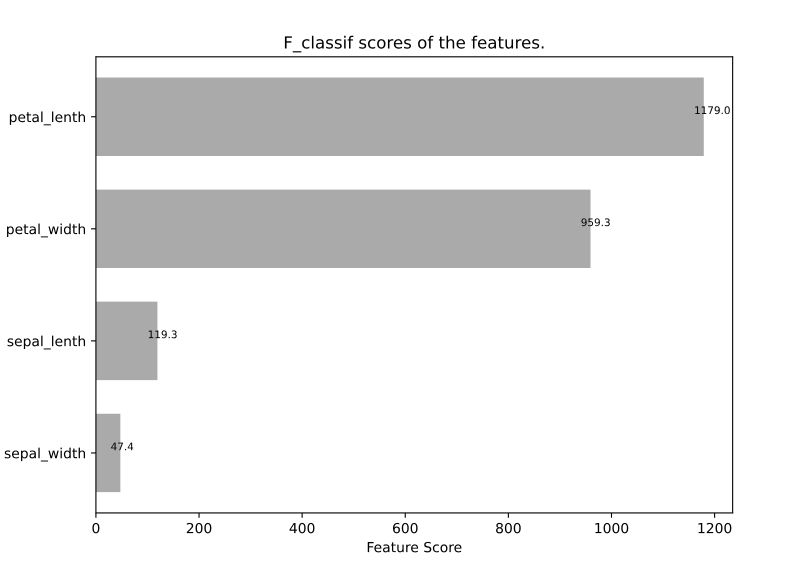  Describe the element at coordinates (405, 528) in the screenshot. I see `x-tick-label: 600` at that location.